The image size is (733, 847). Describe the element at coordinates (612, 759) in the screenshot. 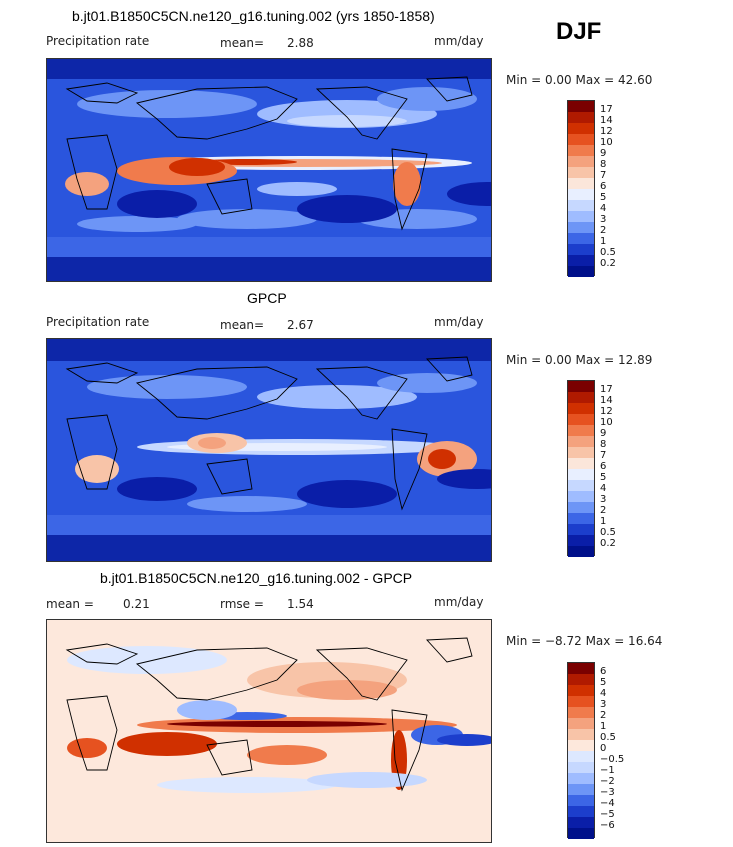

I see `colorbar-tick-label: −0.5` at that location.